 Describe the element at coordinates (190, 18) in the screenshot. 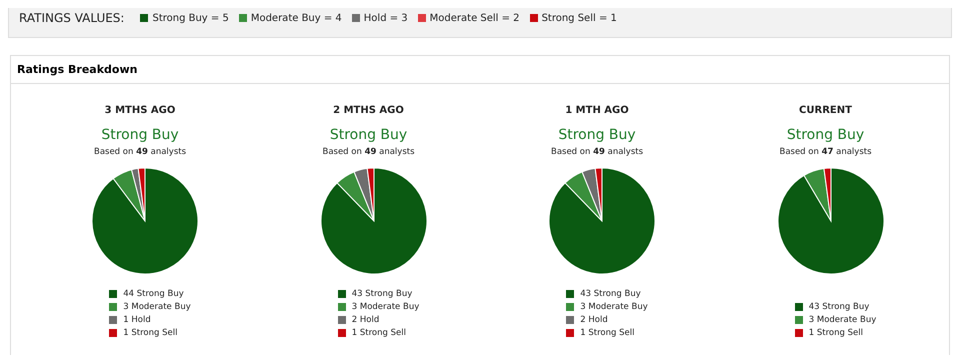

I see `text: Strong Buy = 5` at that location.